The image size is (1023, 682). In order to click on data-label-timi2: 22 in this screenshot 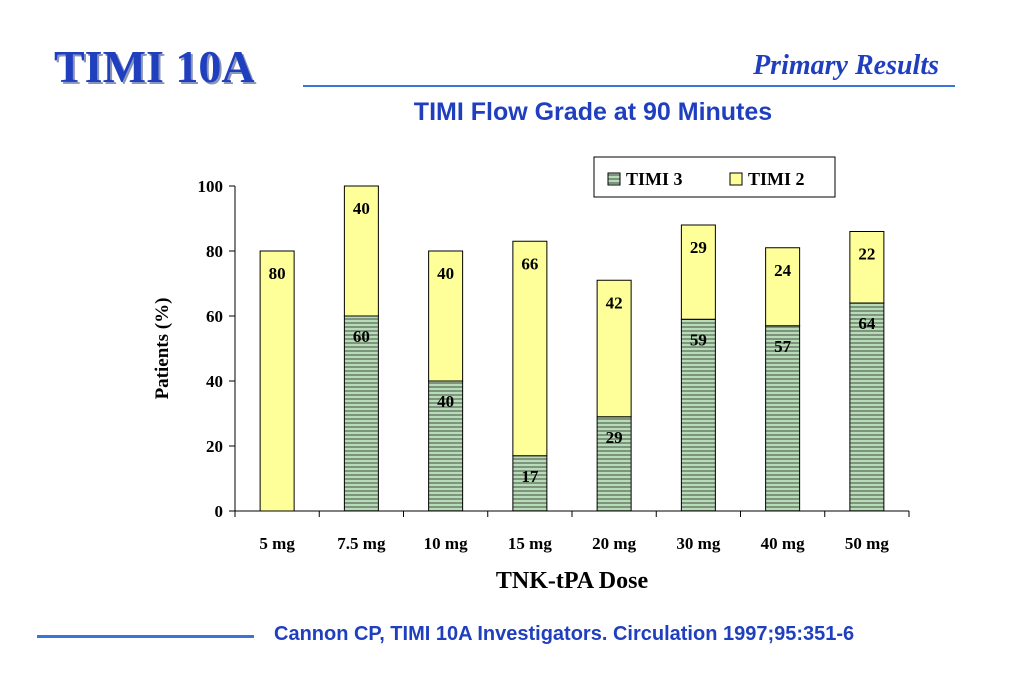, I will do `click(866, 254)`.